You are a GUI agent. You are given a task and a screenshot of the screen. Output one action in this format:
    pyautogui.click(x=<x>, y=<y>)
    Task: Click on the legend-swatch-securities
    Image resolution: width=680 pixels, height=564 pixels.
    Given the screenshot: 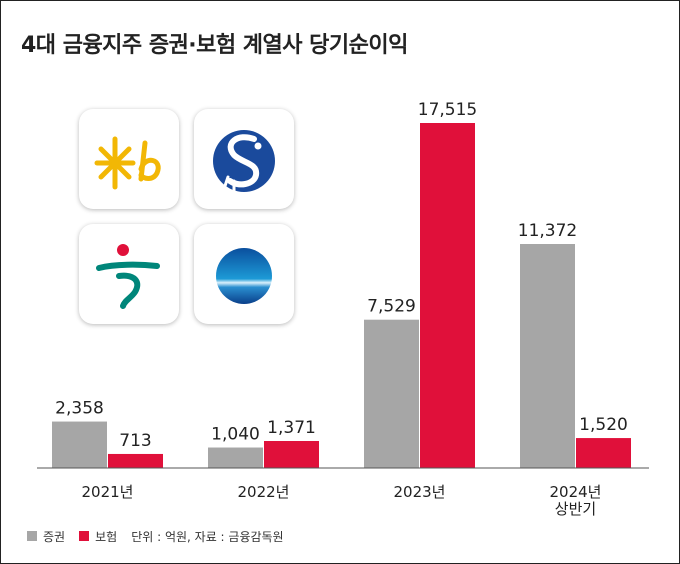 What is the action you would take?
    pyautogui.click(x=32, y=536)
    